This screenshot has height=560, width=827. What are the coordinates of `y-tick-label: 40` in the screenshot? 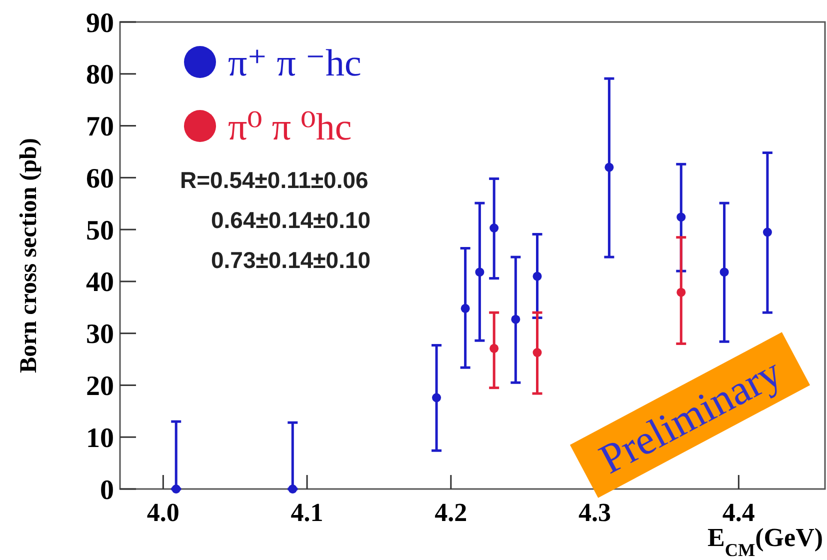 It's located at (100, 282).